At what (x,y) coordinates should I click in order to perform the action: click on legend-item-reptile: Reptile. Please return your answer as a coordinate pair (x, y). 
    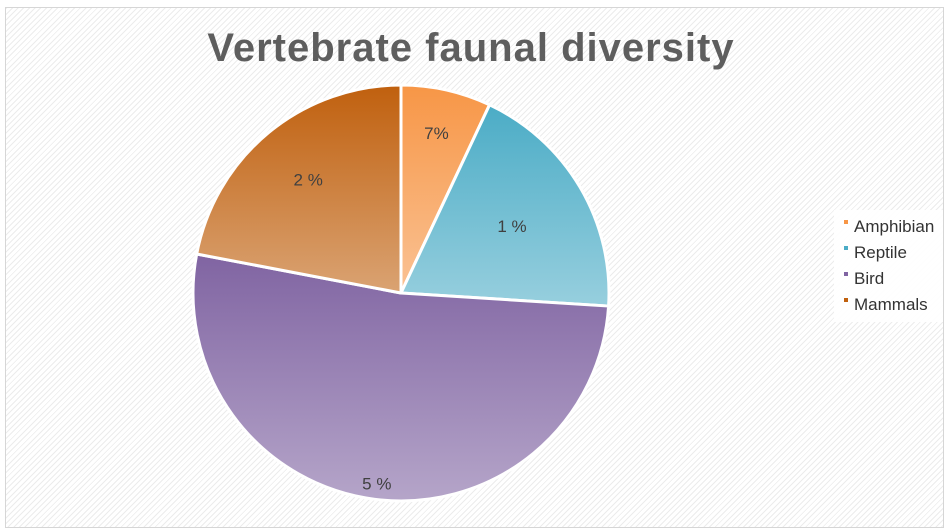
    Looking at the image, I should click on (891, 253).